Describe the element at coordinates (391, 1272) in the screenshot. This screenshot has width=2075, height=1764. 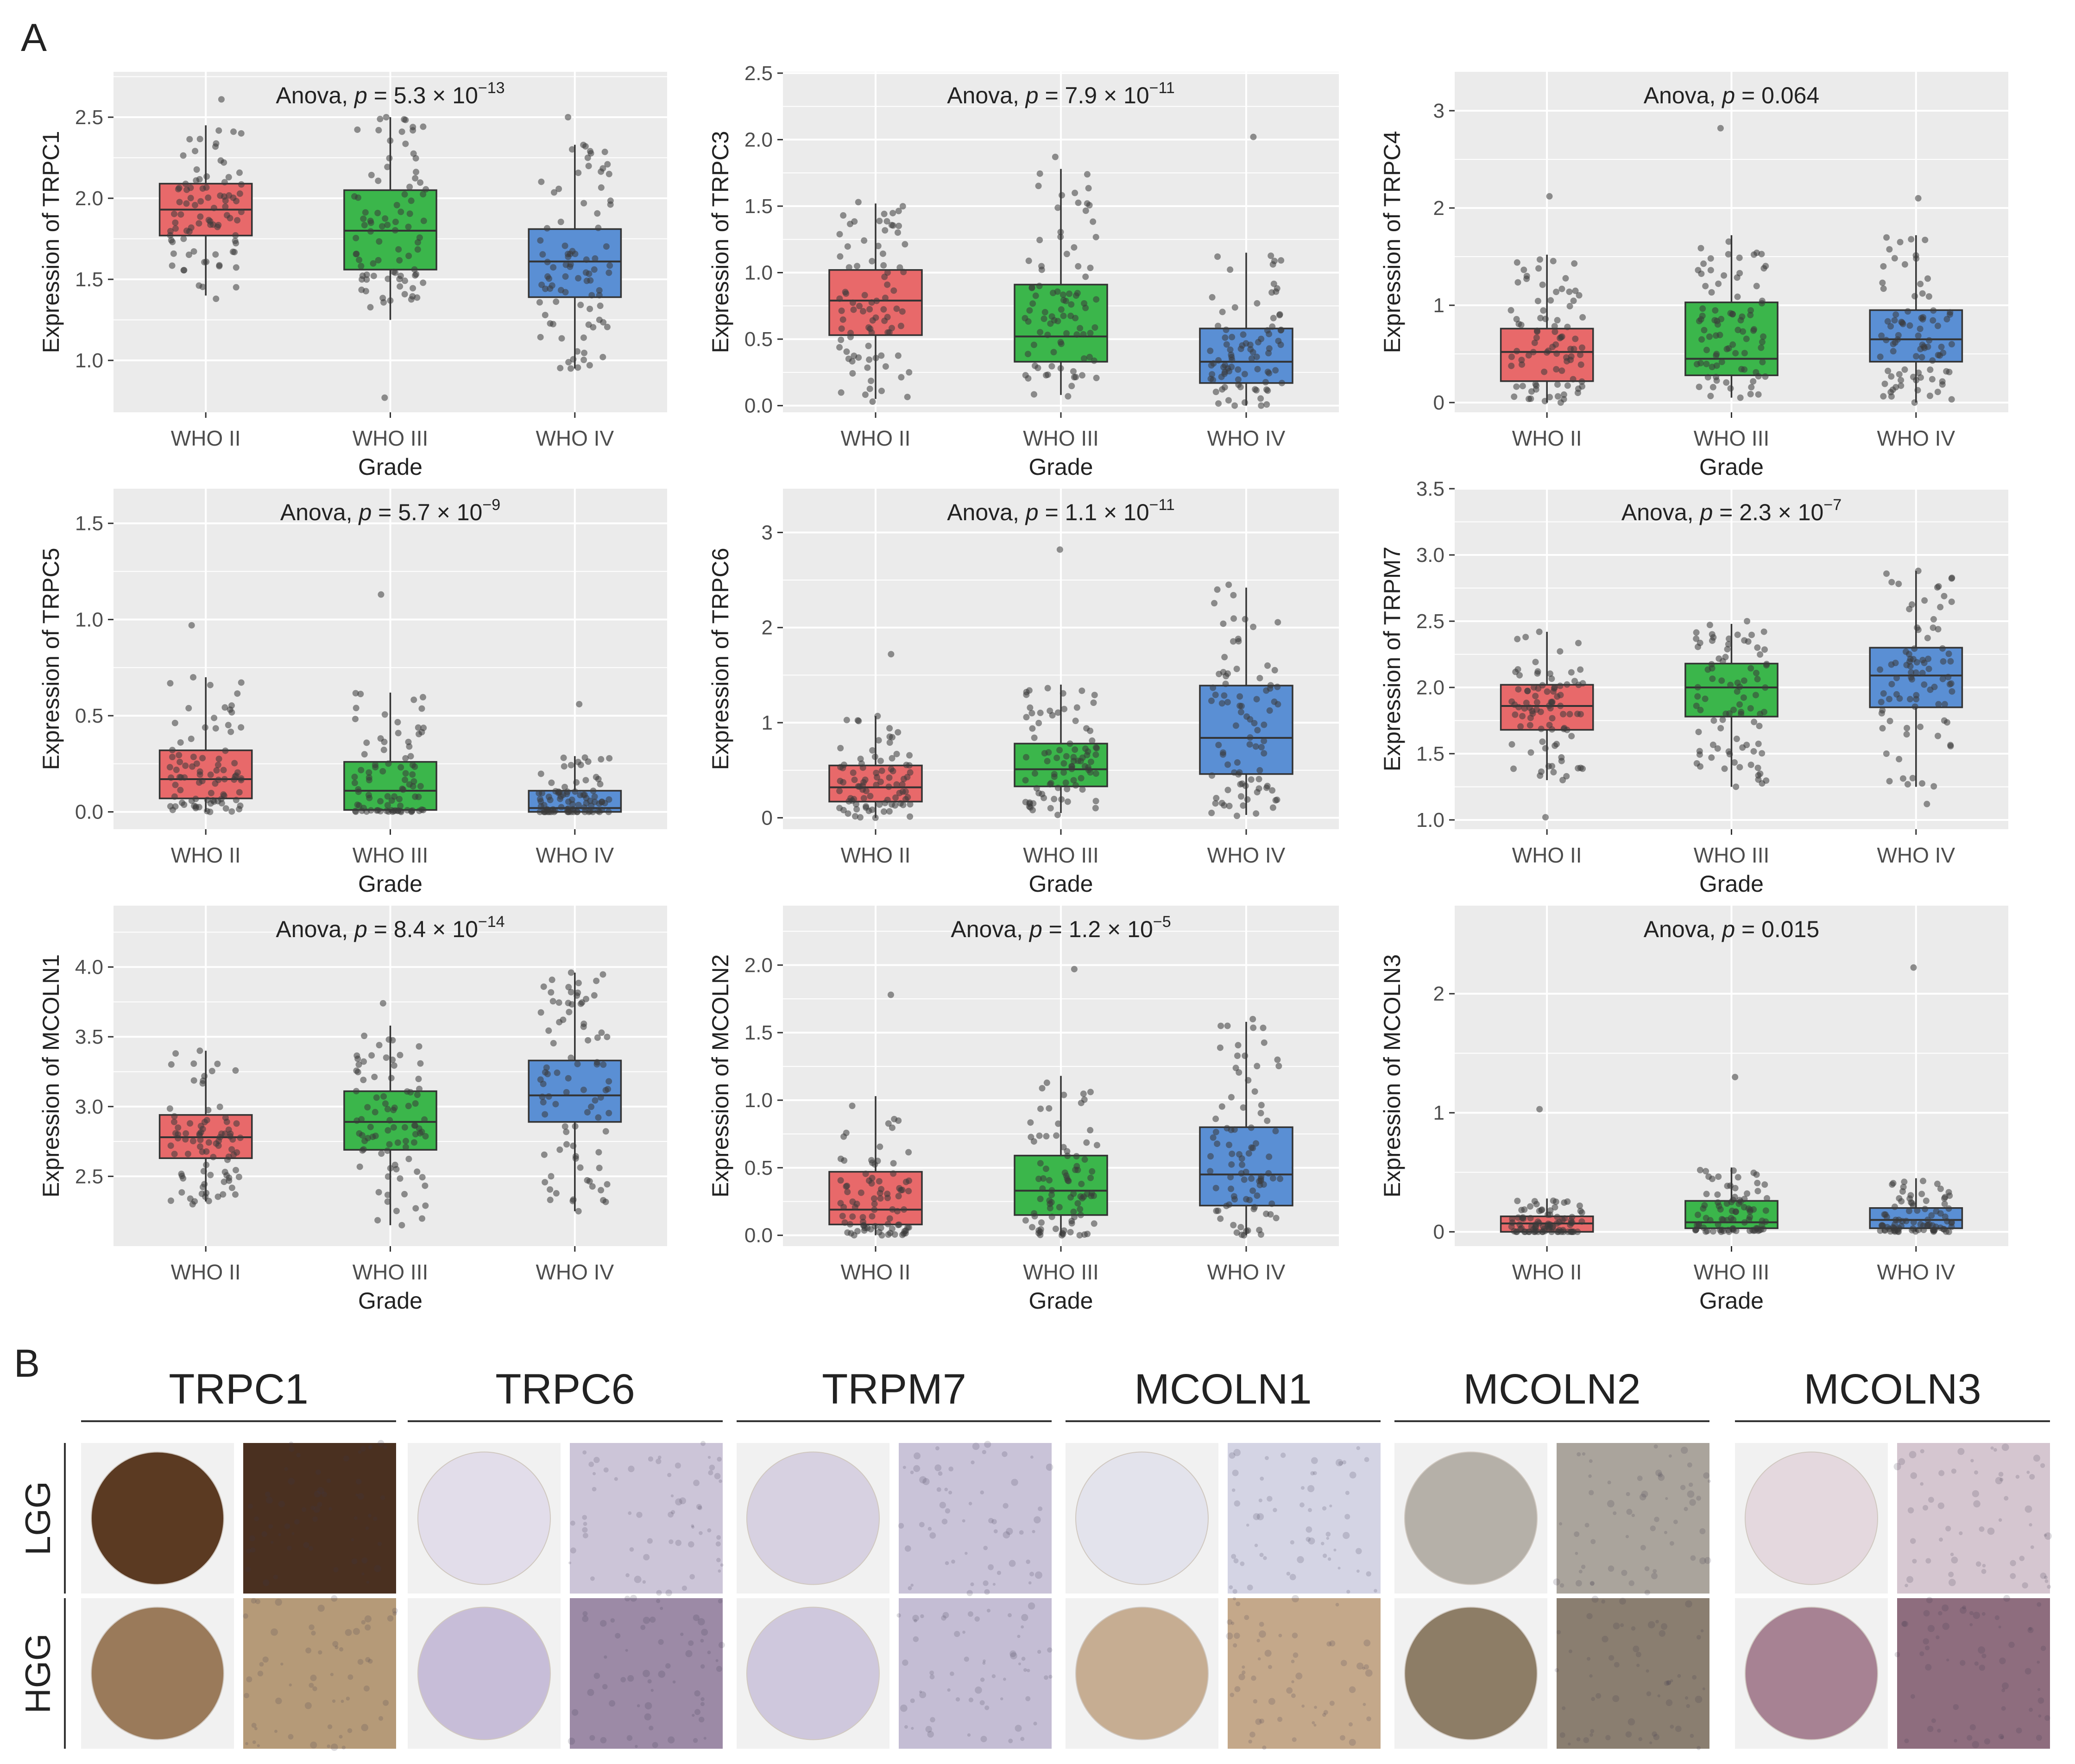
I see `x-tick-label: WHO III` at that location.